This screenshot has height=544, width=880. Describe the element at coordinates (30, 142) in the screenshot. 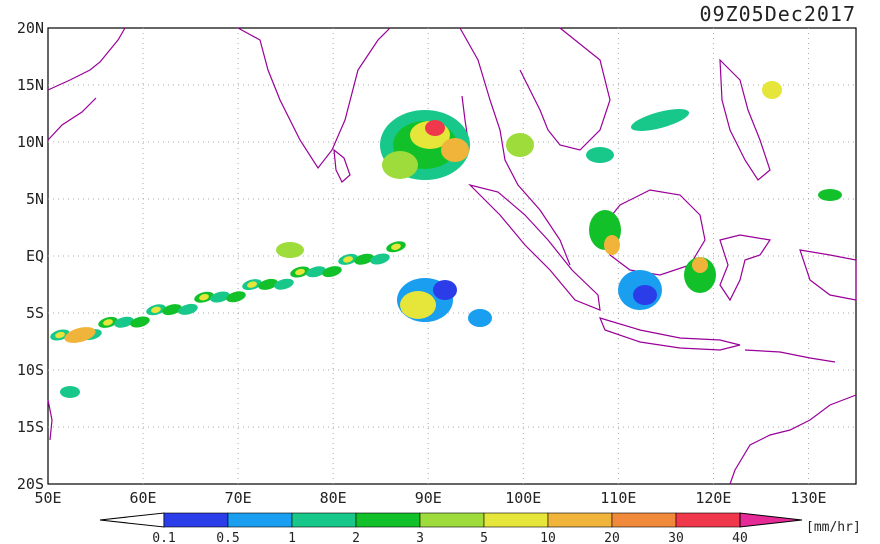

I see `lat-label: 10N` at that location.